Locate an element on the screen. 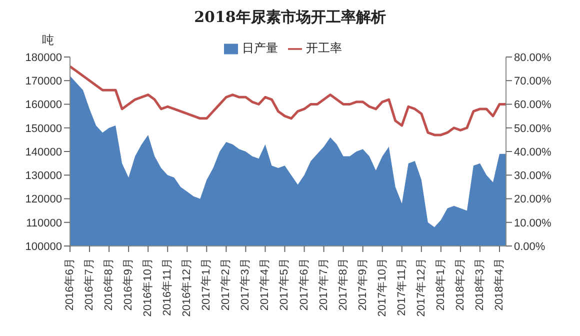  x-tick-label: 2016年11月 is located at coordinates (168, 287).